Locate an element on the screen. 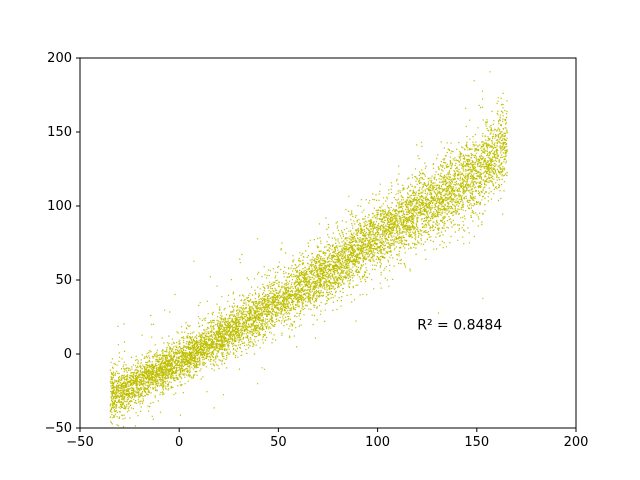 This screenshot has width=640, height=480. x-tick-label: −50 is located at coordinates (79, 442).